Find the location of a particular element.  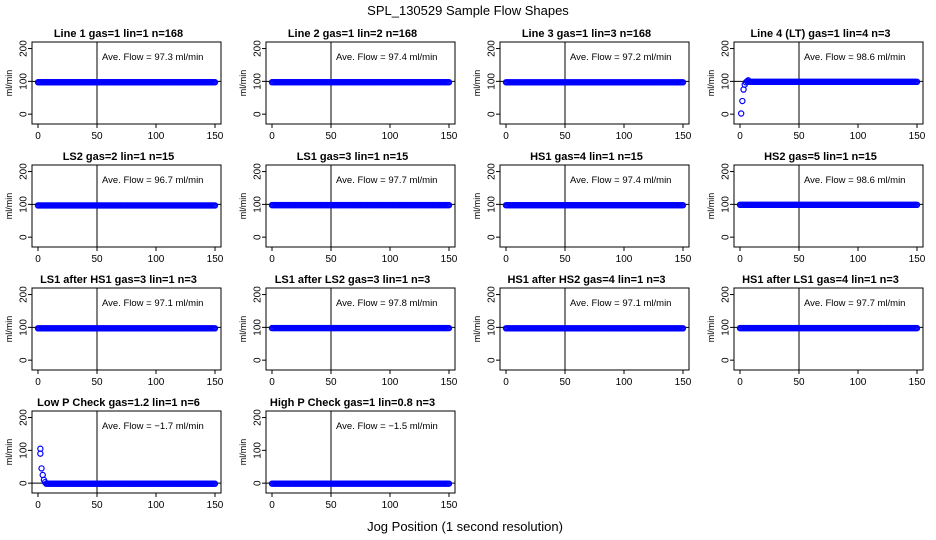

panel-title: LS1 gas=3 lin=1 n=15 is located at coordinates (353, 157).